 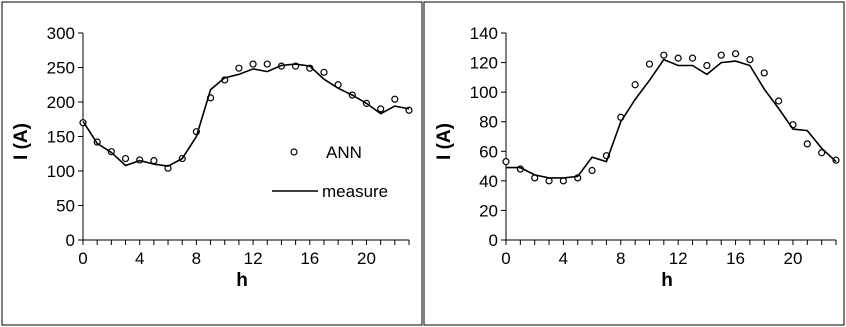 What do you see at coordinates (294, 152) in the screenshot?
I see `legend-marker-ann` at bounding box center [294, 152].